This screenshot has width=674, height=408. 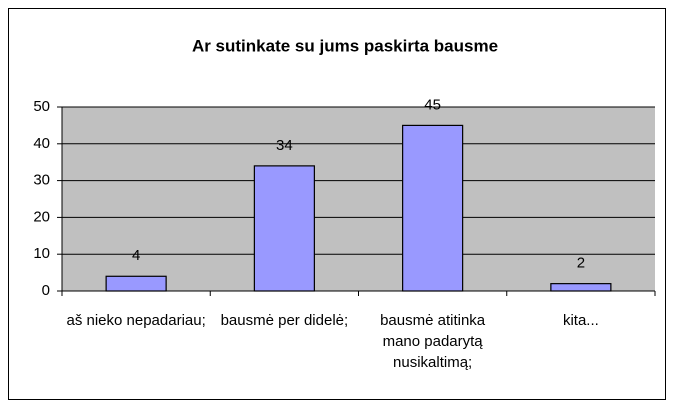 I want to click on y-tick-label: 10, so click(x=41, y=253).